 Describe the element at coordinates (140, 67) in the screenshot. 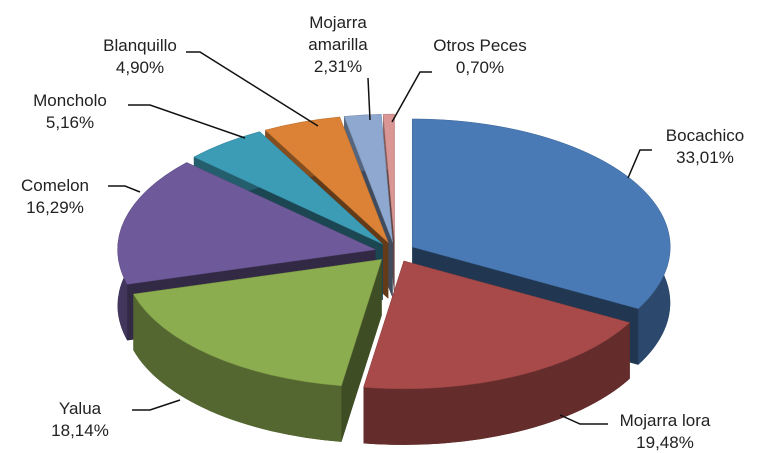

I see `value-label: 4,90%` at that location.